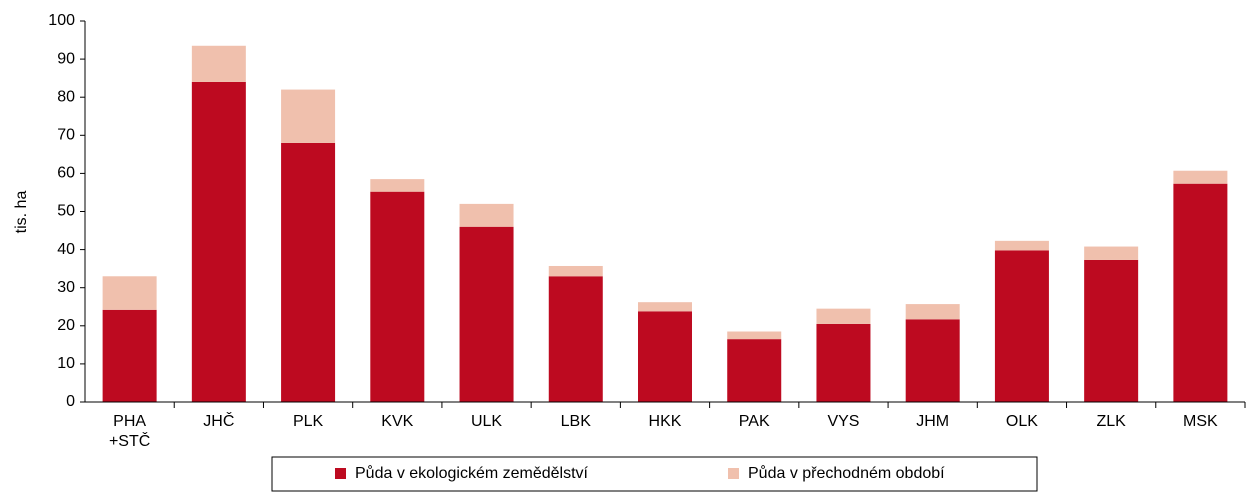  Describe the element at coordinates (754, 421) in the screenshot. I see `x-tick-label: PAK` at that location.